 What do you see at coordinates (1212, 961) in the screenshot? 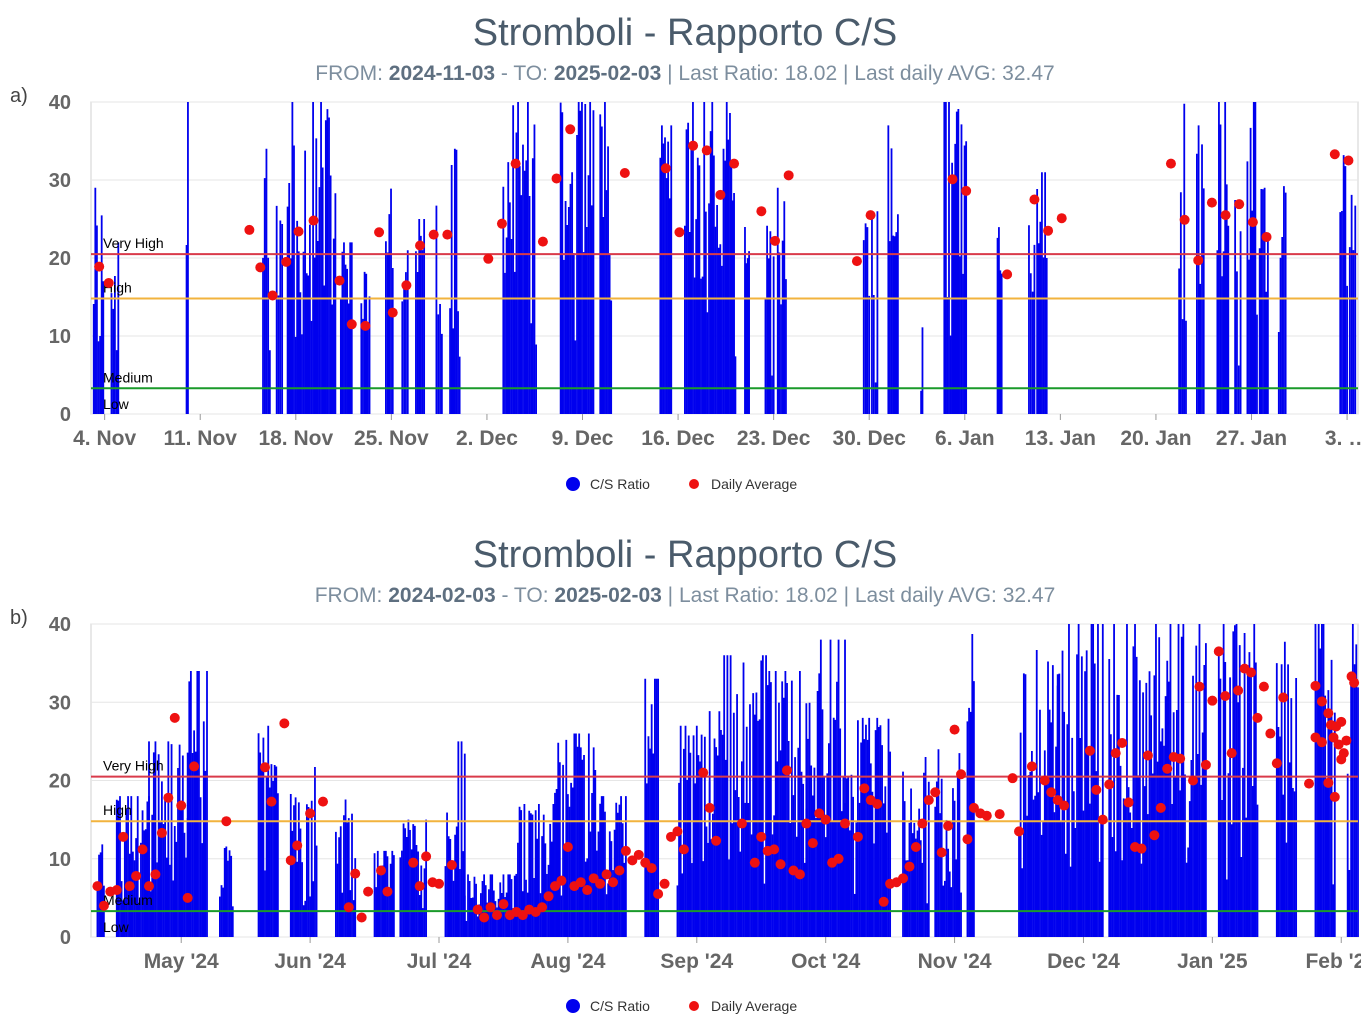
I see `x-tick-label: Jan '25` at bounding box center [1212, 961].